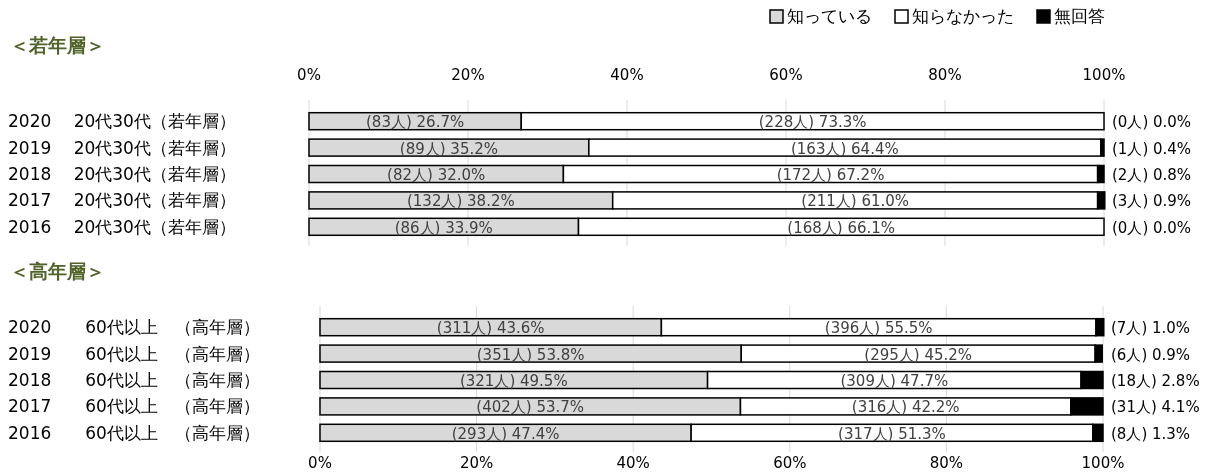 The width and height of the screenshot is (1227, 473). What do you see at coordinates (57, 271) in the screenshot?
I see `text: ＜高年層＞` at bounding box center [57, 271].